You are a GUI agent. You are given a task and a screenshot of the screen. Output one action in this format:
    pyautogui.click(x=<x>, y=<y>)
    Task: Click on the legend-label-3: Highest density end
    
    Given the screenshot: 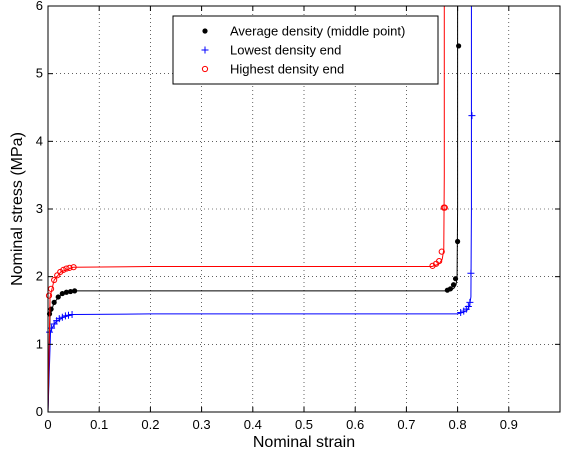 What is the action you would take?
    pyautogui.click(x=287, y=69)
    